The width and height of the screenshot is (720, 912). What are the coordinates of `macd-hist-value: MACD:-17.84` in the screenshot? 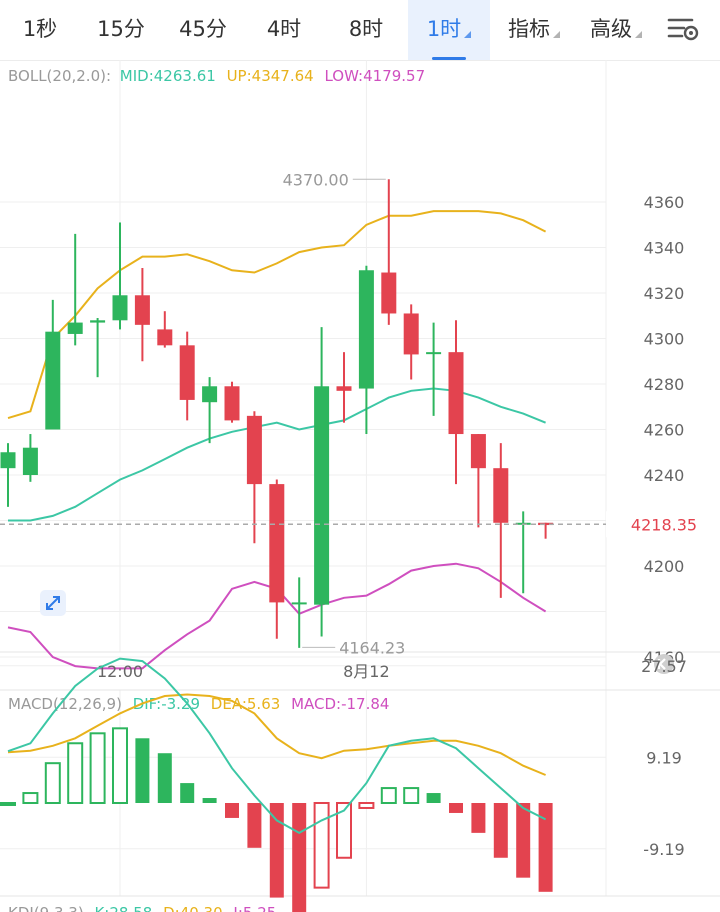 It's located at (340, 704).